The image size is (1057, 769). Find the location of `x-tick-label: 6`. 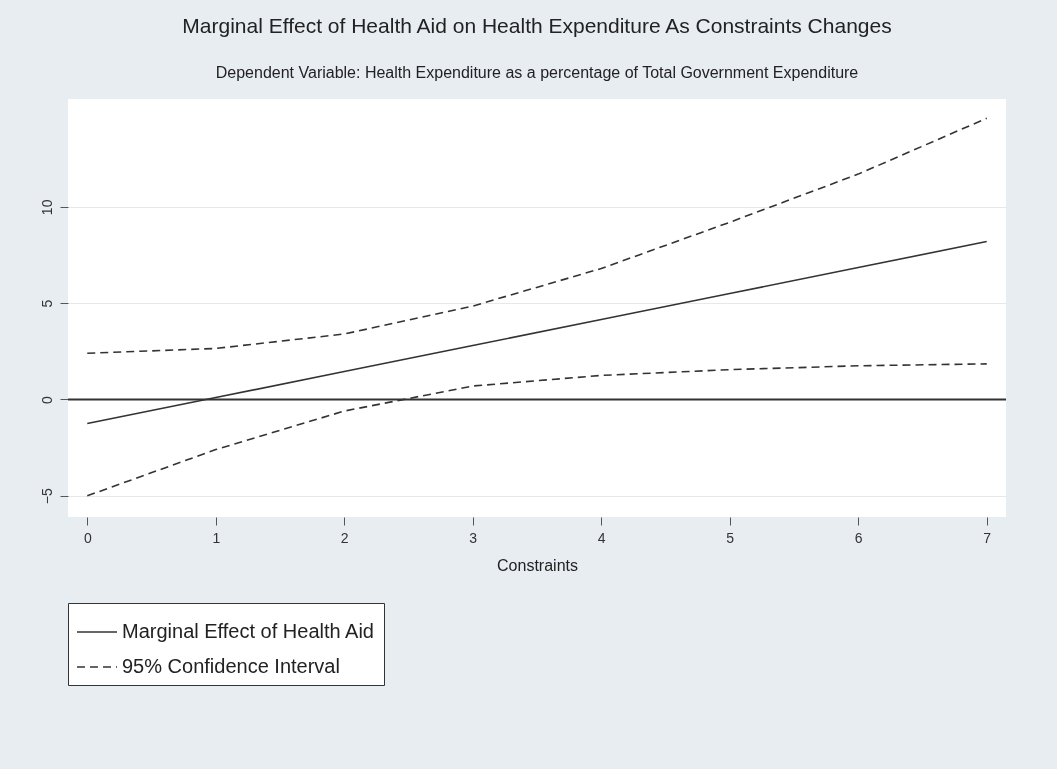

x-tick-label: 6 is located at coordinates (858, 537).